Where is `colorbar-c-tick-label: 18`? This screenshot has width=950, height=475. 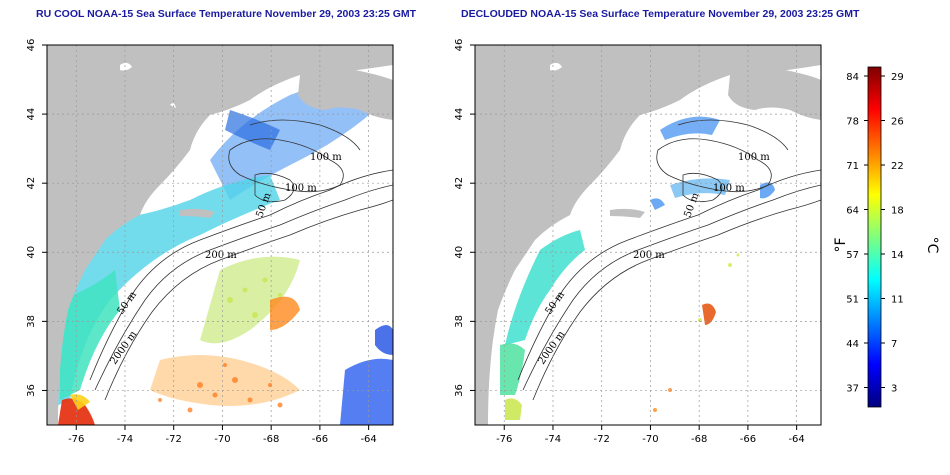
colorbar-c-tick-label: 18 is located at coordinates (897, 211).